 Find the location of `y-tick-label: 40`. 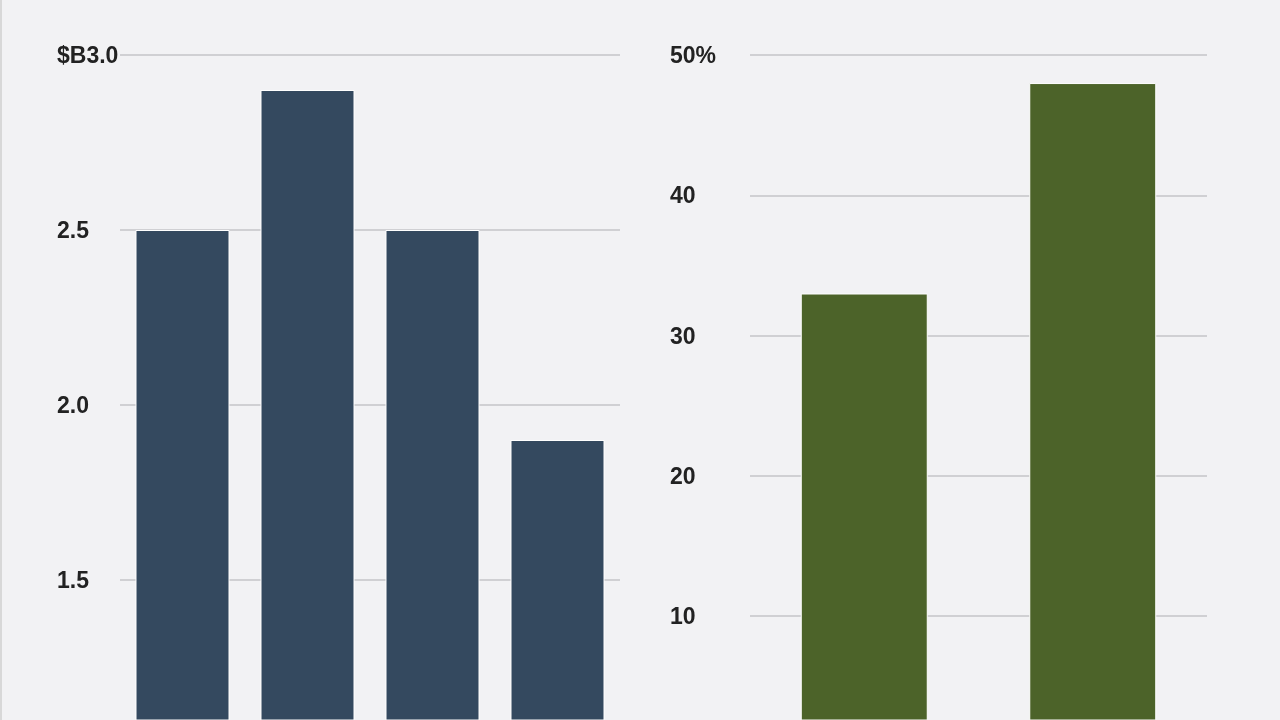

y-tick-label: 40 is located at coordinates (683, 195).